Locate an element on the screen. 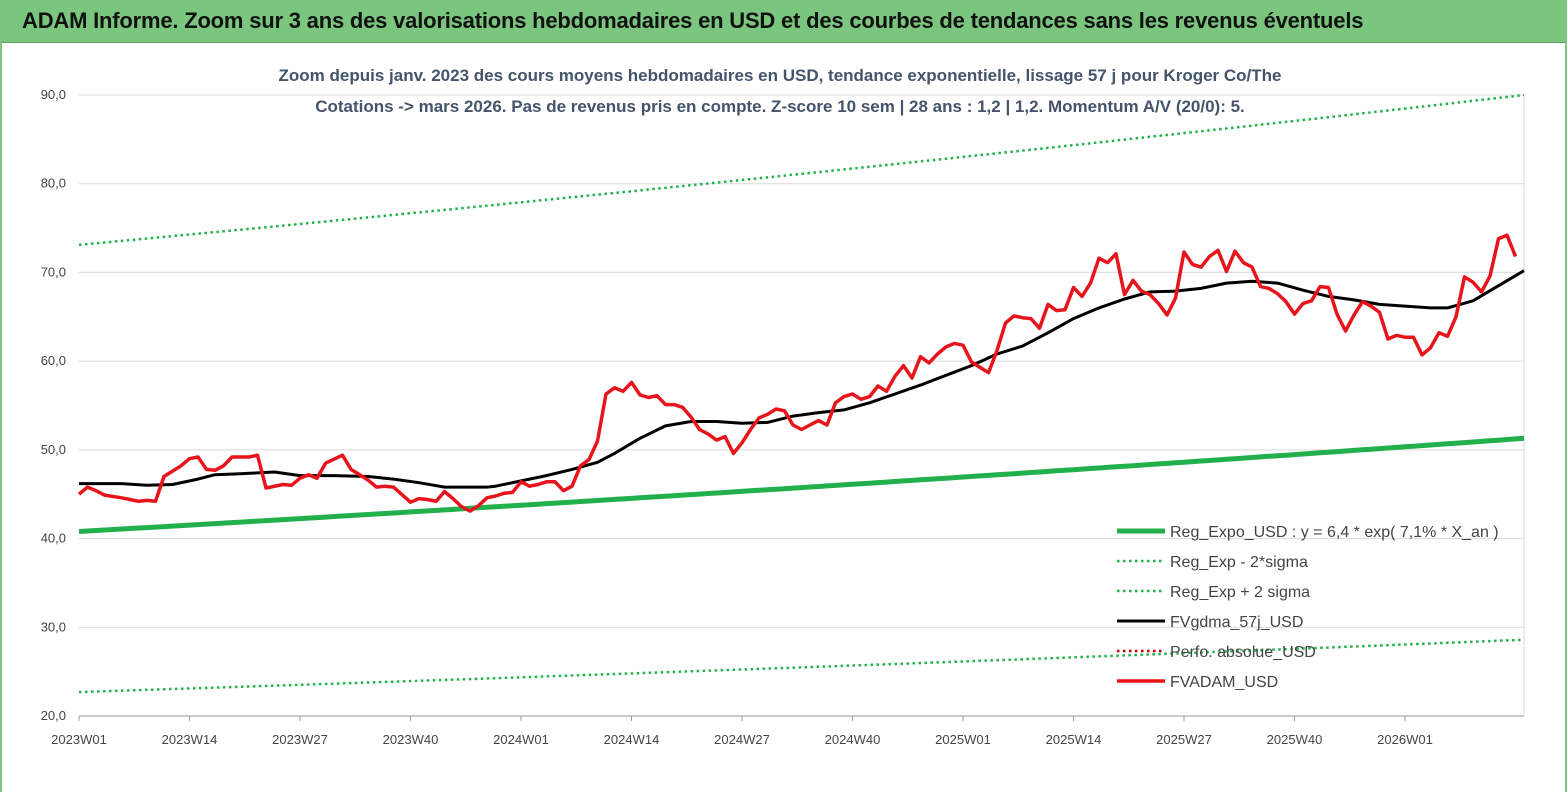 The width and height of the screenshot is (1567, 792). x-tick-label: 2024W40 is located at coordinates (853, 739).